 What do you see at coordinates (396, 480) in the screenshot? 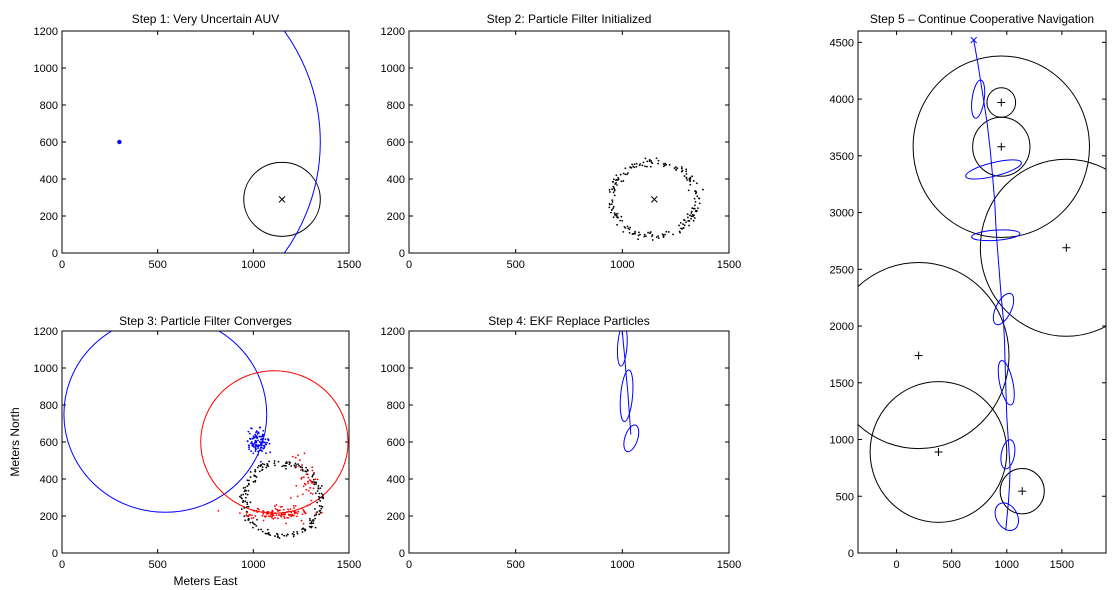
I see `y-tick-label: 400` at bounding box center [396, 480].